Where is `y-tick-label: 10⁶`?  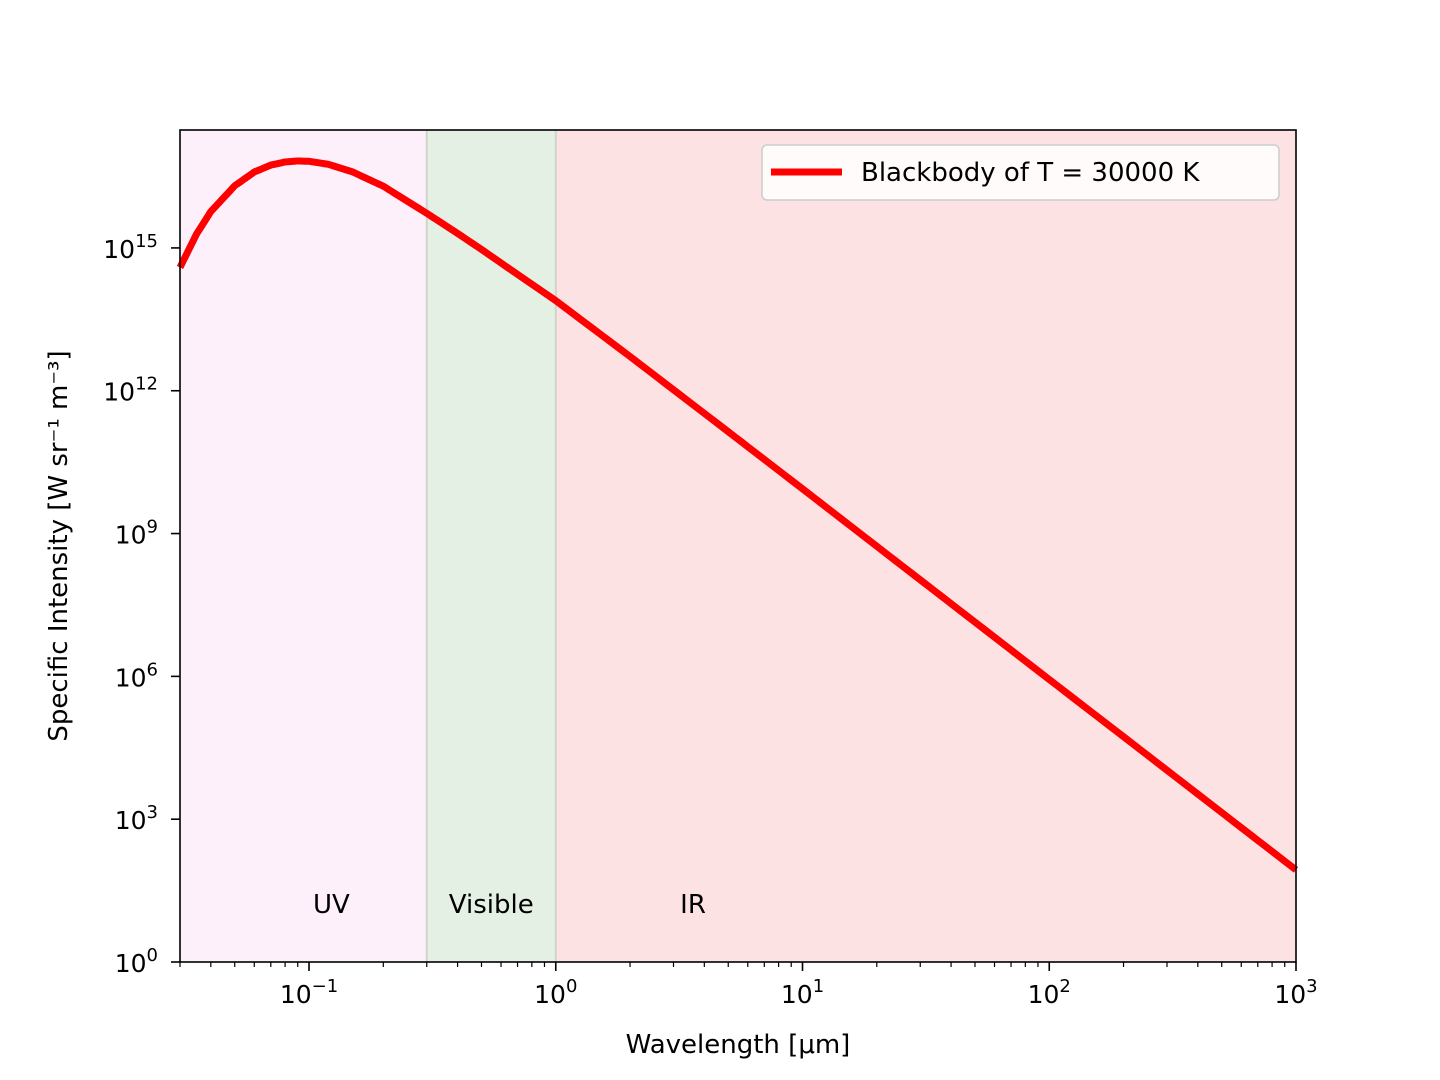 y-tick-label: 10⁶ is located at coordinates (136, 675).